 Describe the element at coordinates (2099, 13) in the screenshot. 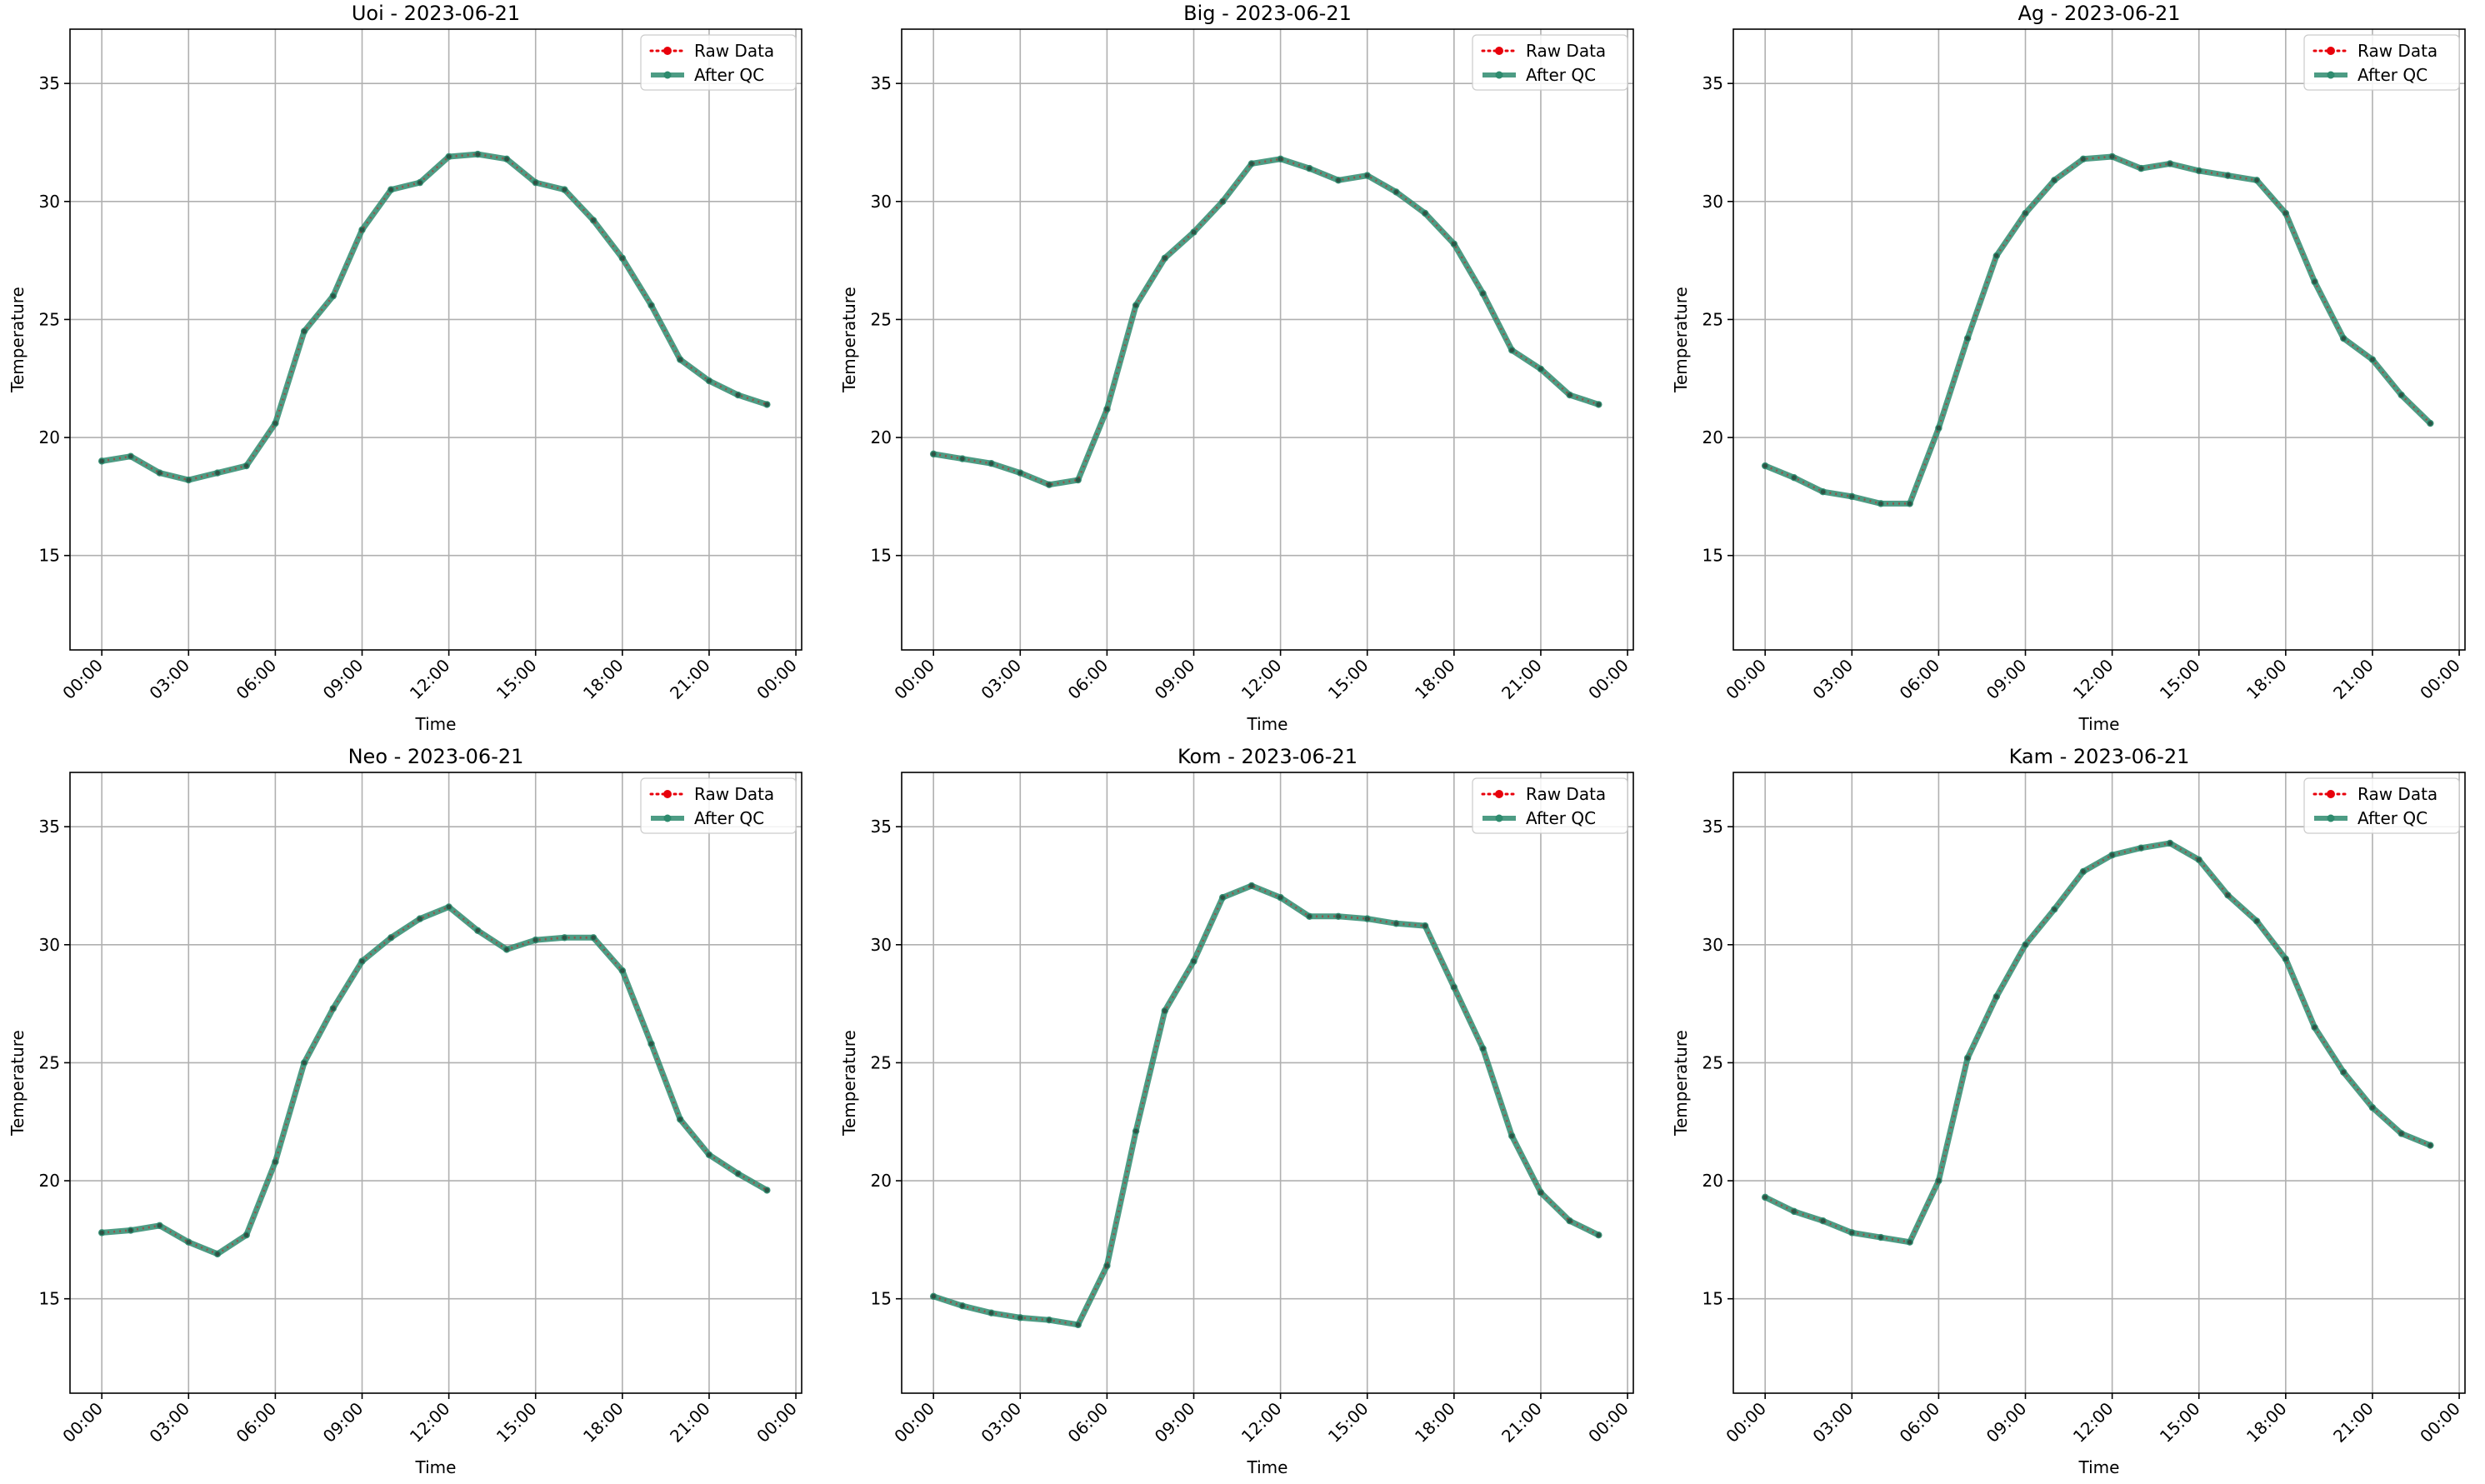

I see `chart-title: Ag - 2023-06-21` at that location.